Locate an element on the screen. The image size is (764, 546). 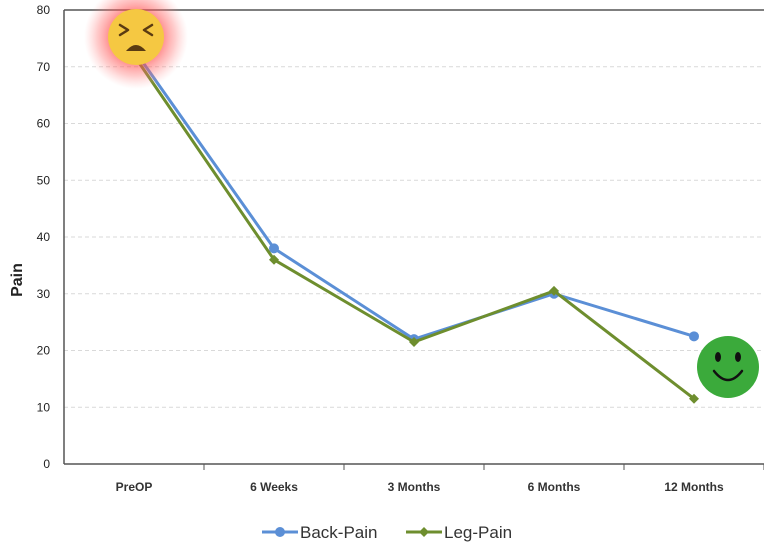
y-axis-label: Pain is located at coordinates (17, 280).